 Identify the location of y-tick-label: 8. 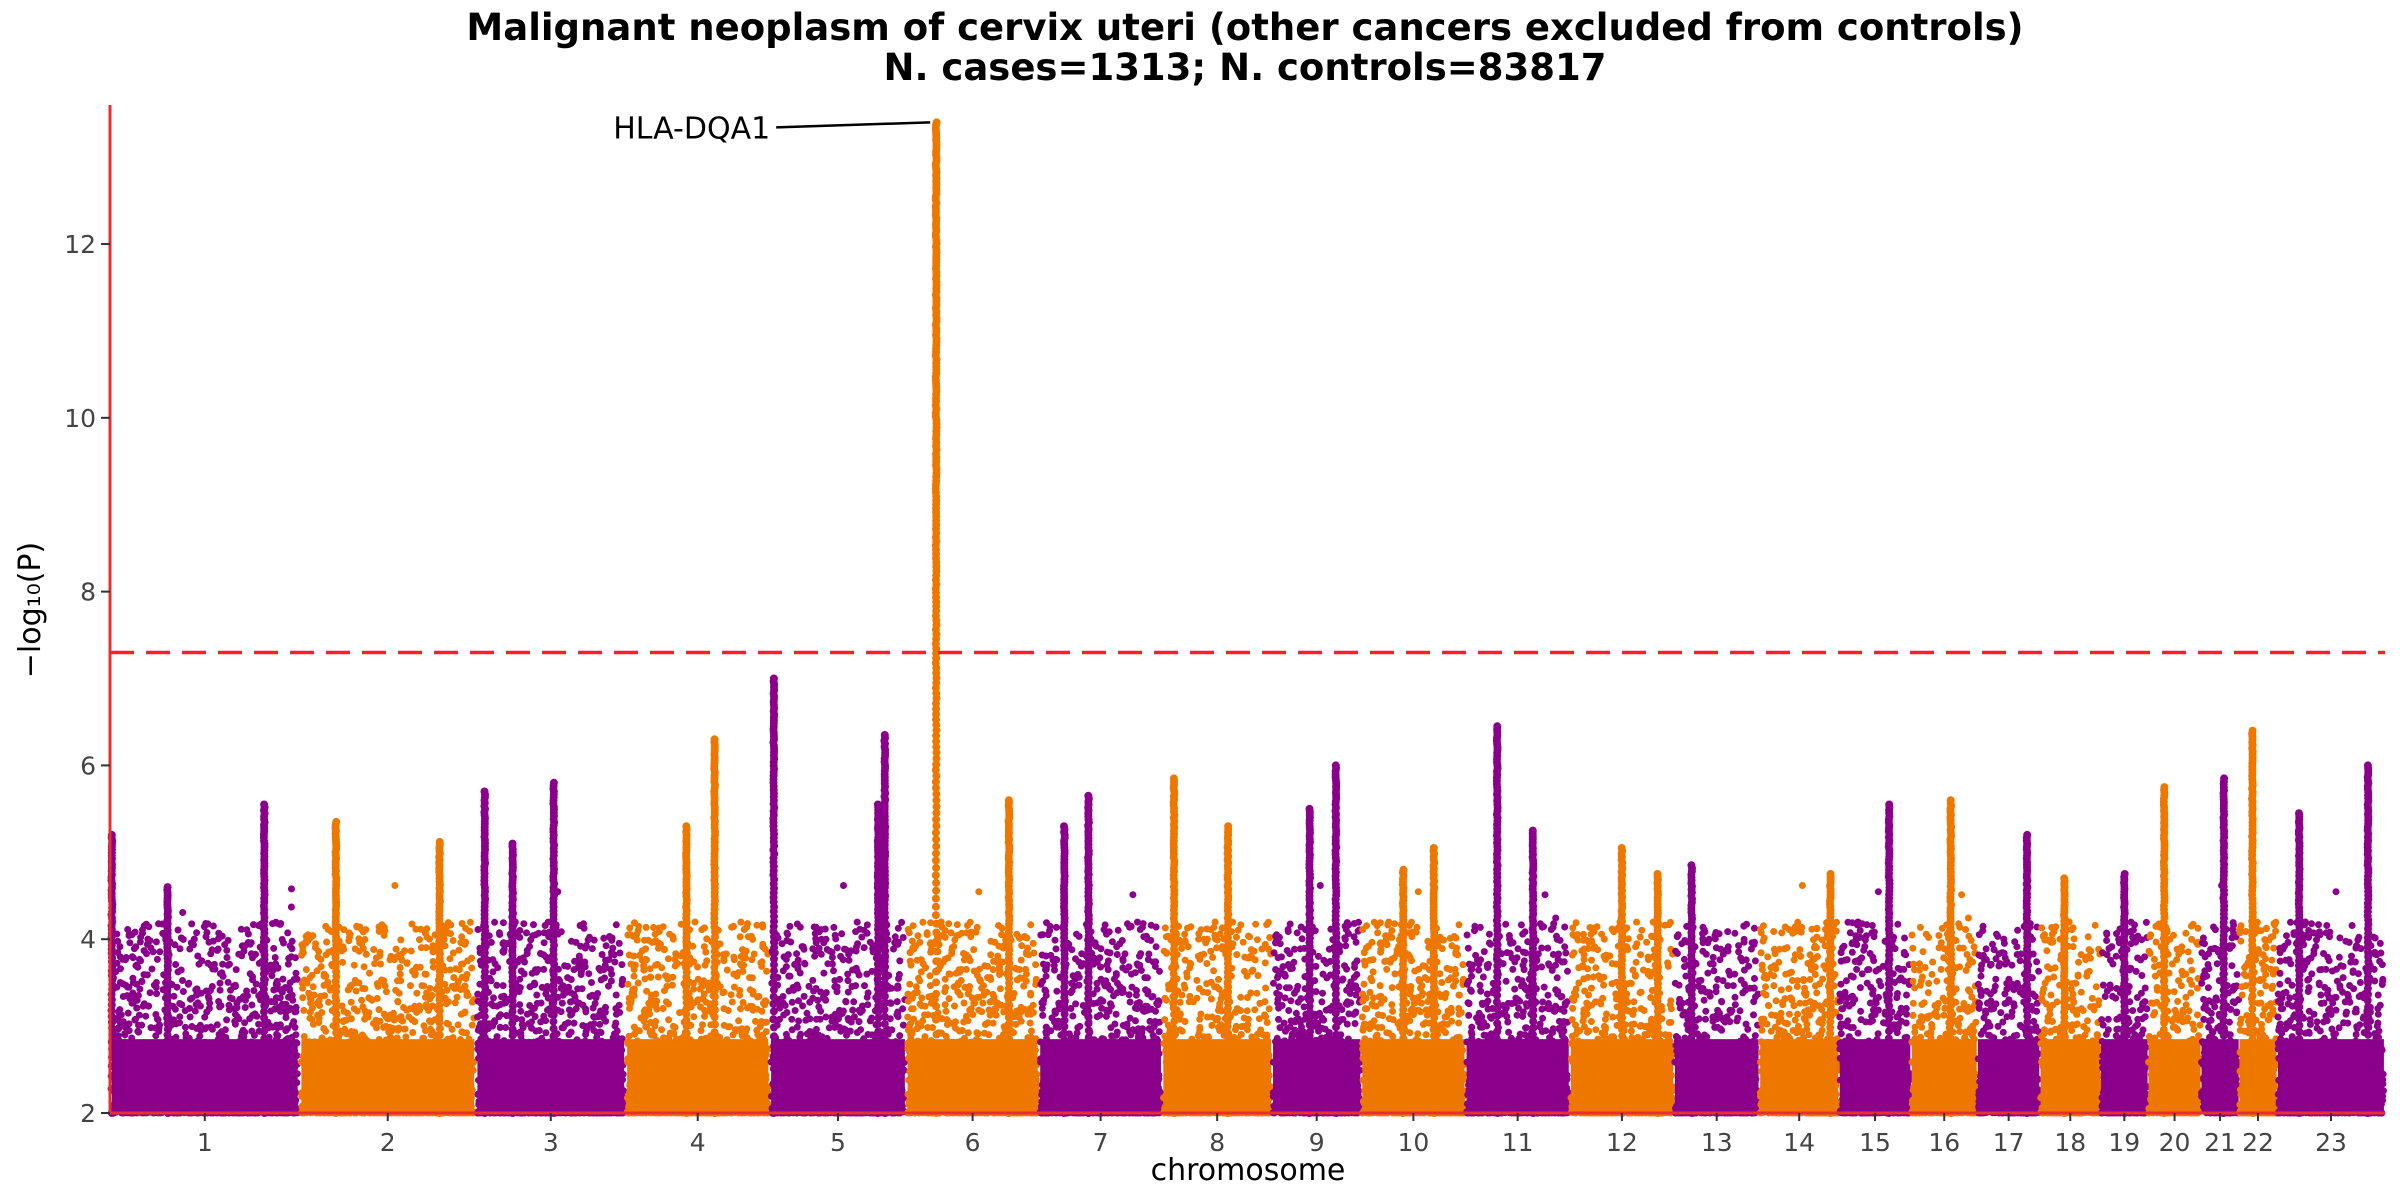
(88, 592).